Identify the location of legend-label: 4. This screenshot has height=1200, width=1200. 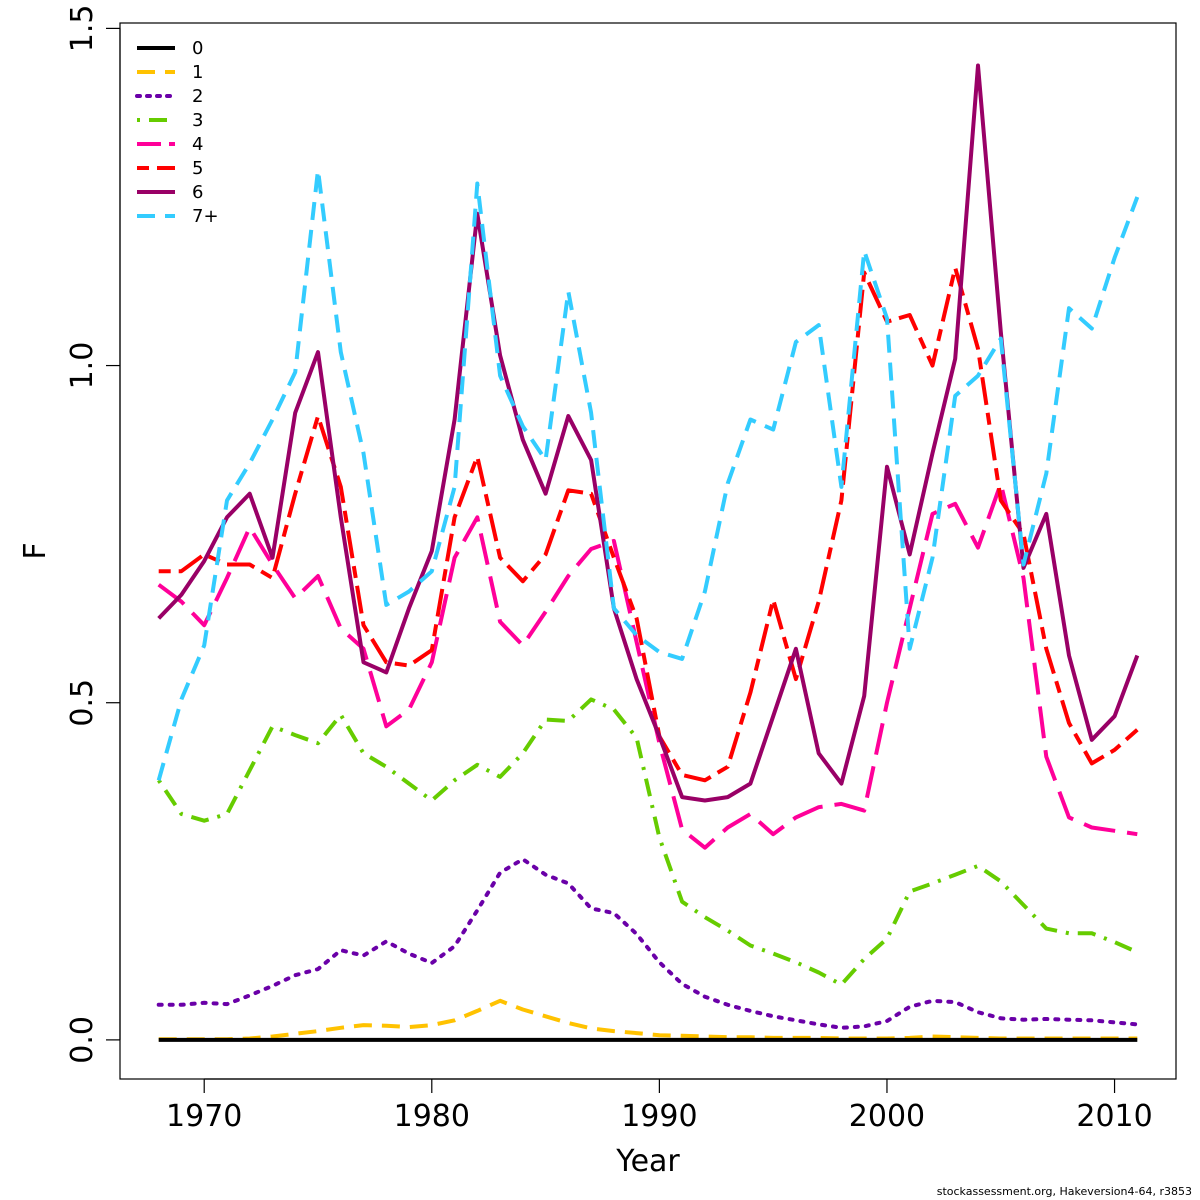
(197, 144).